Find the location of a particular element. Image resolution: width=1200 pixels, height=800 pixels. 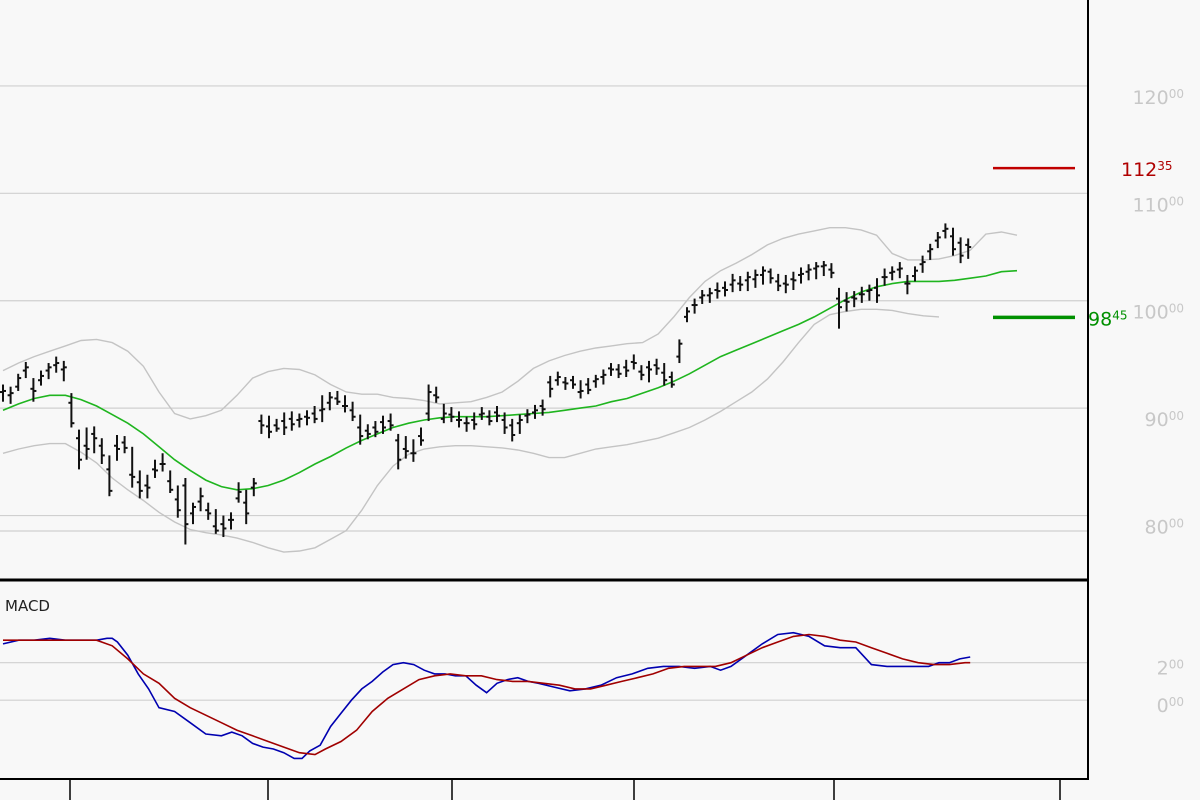

price-tick-label: 8000 is located at coordinates (1164, 528).